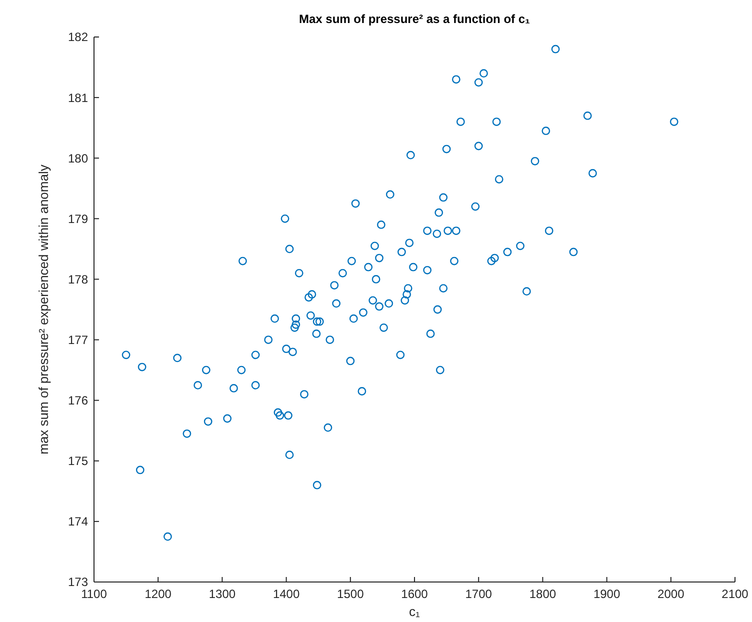 The width and height of the screenshot is (752, 622). I want to click on x-tick-label: 1100, so click(94, 594).